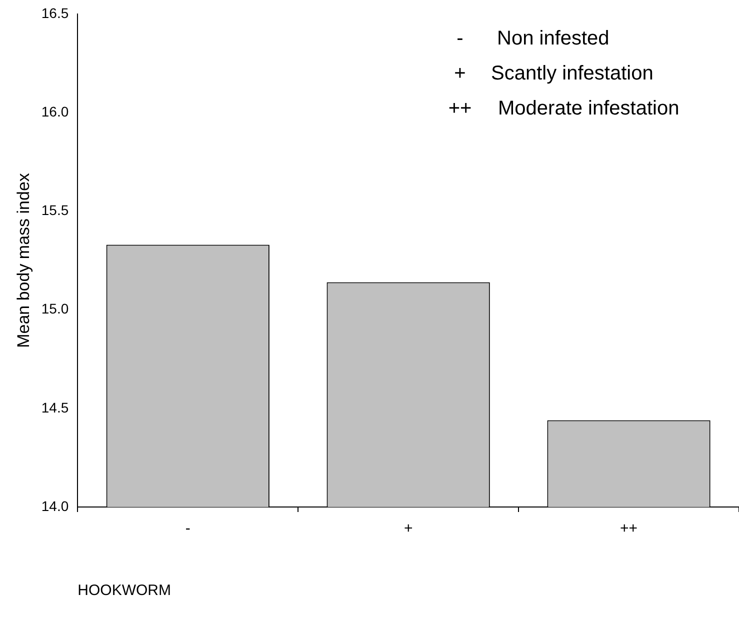 The height and width of the screenshot is (626, 739). I want to click on text: - Non infested, so click(533, 39).